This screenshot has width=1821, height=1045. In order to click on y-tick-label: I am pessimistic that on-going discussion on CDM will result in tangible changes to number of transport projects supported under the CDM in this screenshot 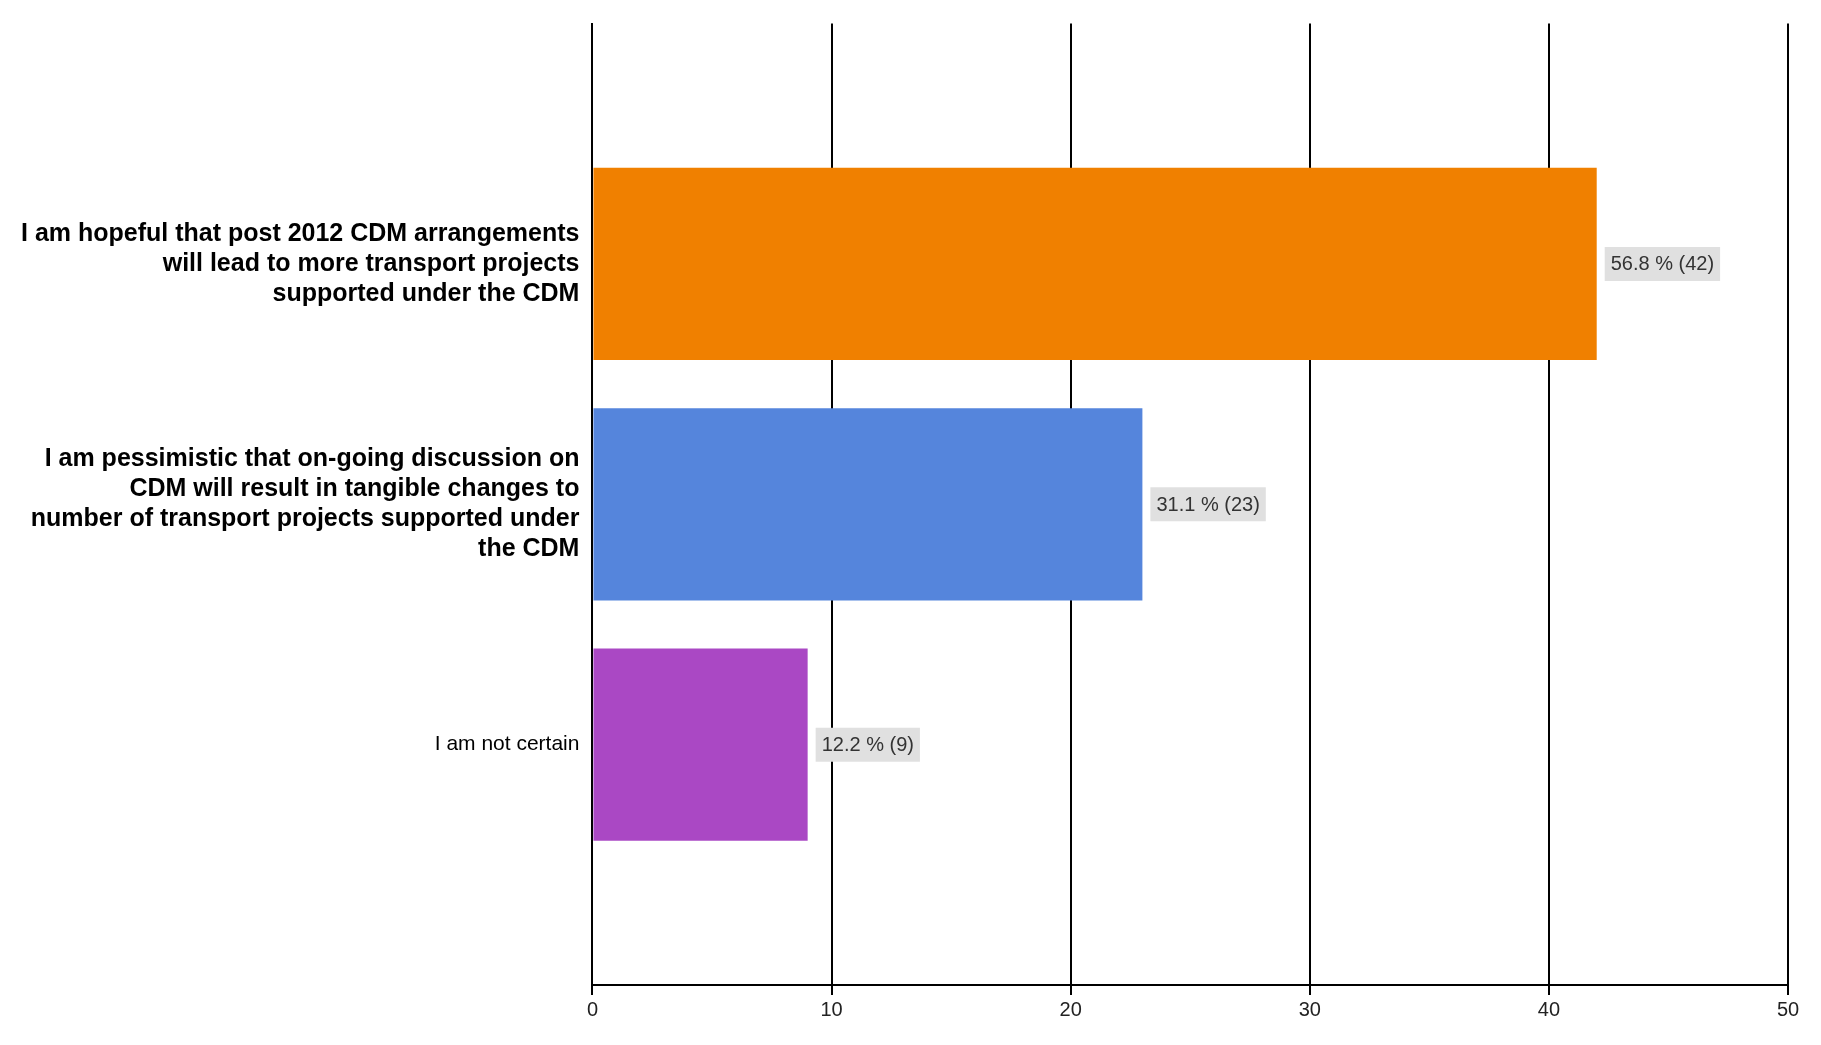, I will do `click(305, 502)`.